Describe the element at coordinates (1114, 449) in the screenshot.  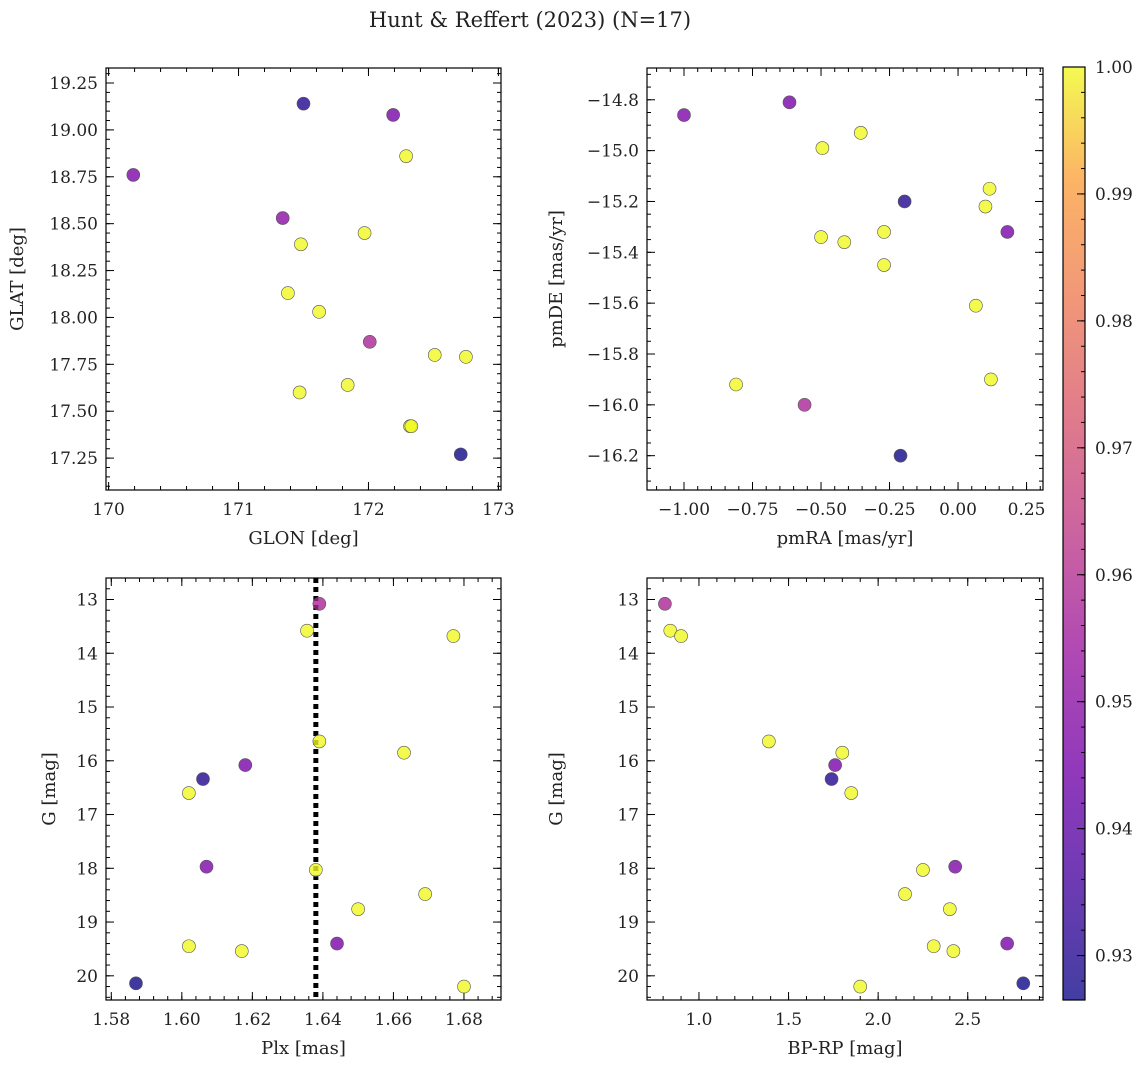
I see `colorbar-tick-label: 0.97` at that location.